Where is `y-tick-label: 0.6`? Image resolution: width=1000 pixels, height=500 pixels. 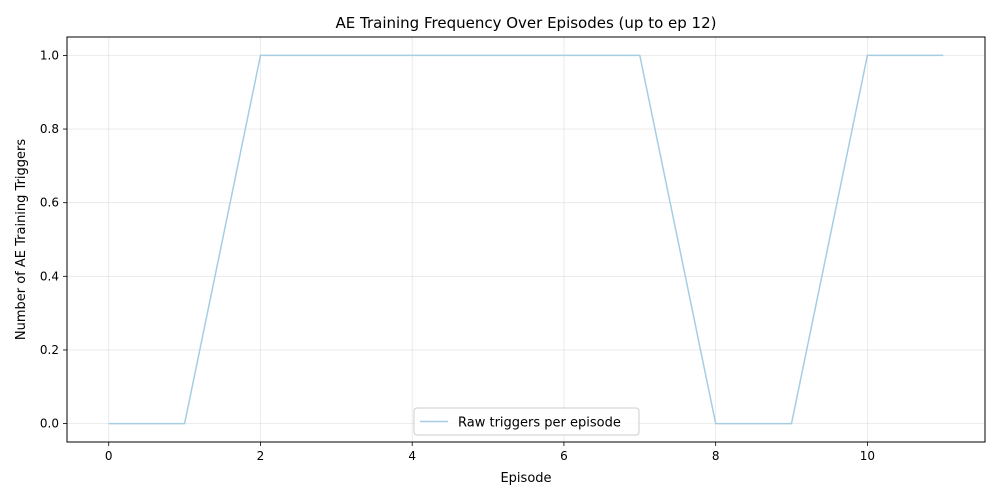
y-tick-label: 0.6 is located at coordinates (49, 203).